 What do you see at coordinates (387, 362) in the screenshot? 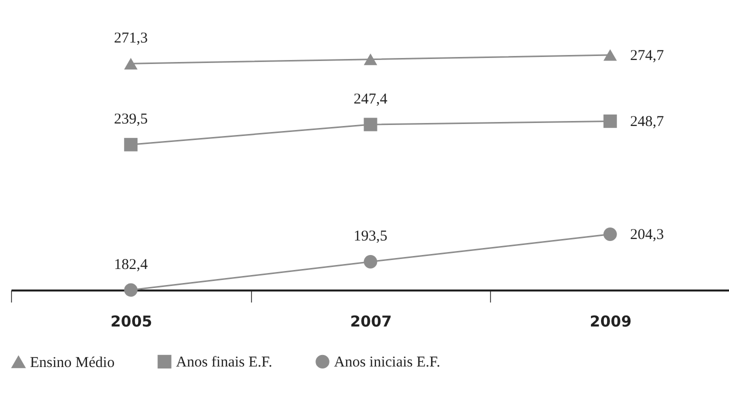
I see `legend-label: Anos iniciais E.F.` at bounding box center [387, 362].